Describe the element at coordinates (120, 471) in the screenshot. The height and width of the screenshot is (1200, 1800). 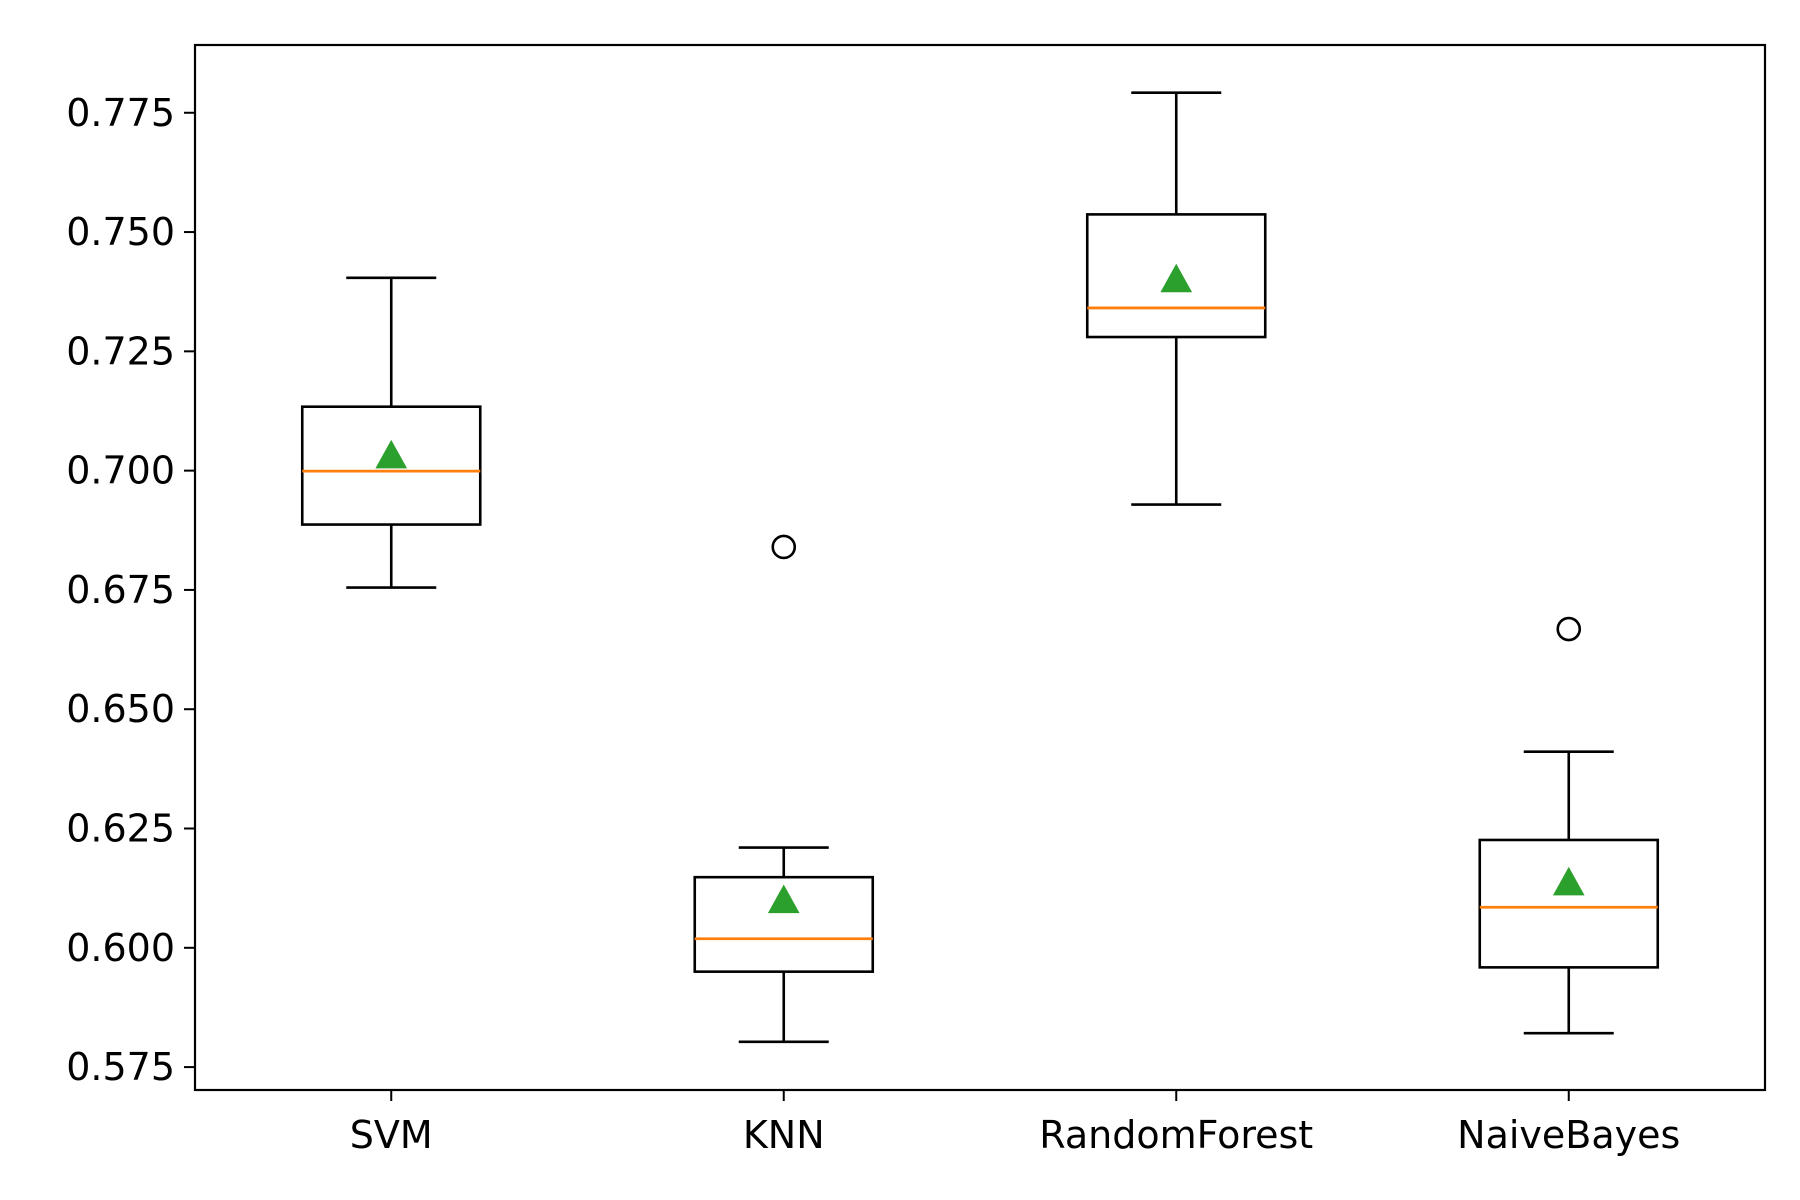
I see `y-tick-label: 0.700` at that location.